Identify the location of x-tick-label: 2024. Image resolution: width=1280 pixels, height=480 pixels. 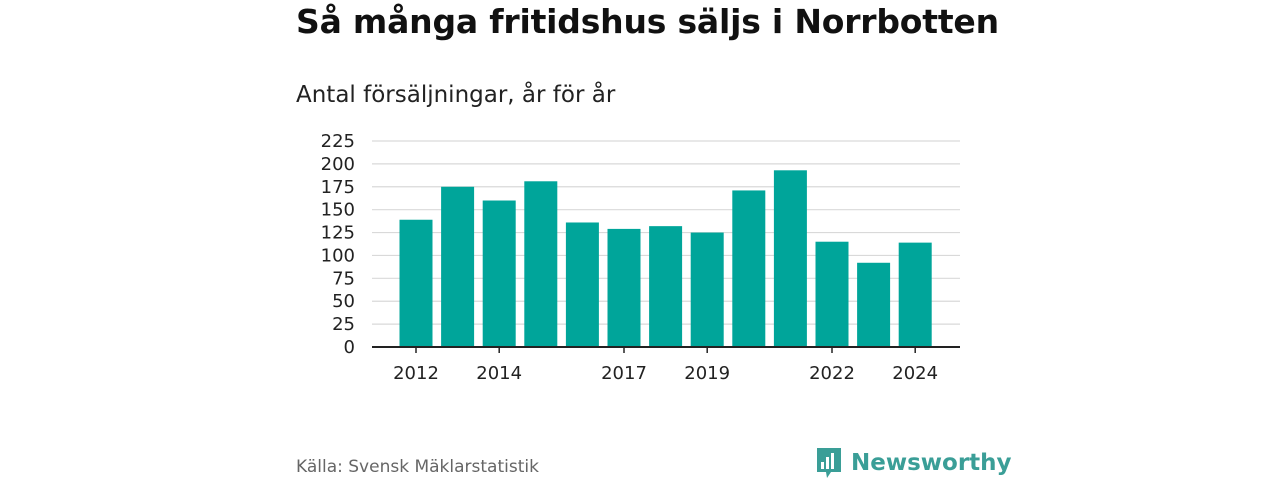
(915, 373).